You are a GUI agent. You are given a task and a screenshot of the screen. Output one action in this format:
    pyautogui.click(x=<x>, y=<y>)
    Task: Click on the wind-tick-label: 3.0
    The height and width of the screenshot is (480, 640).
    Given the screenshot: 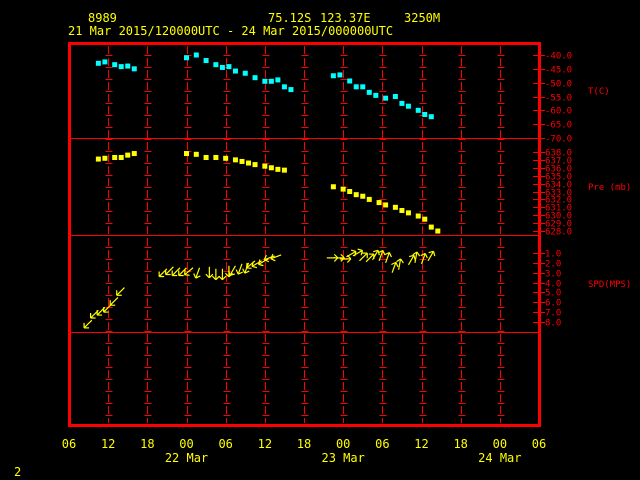 What is the action you would take?
    pyautogui.click(x=553, y=275)
    